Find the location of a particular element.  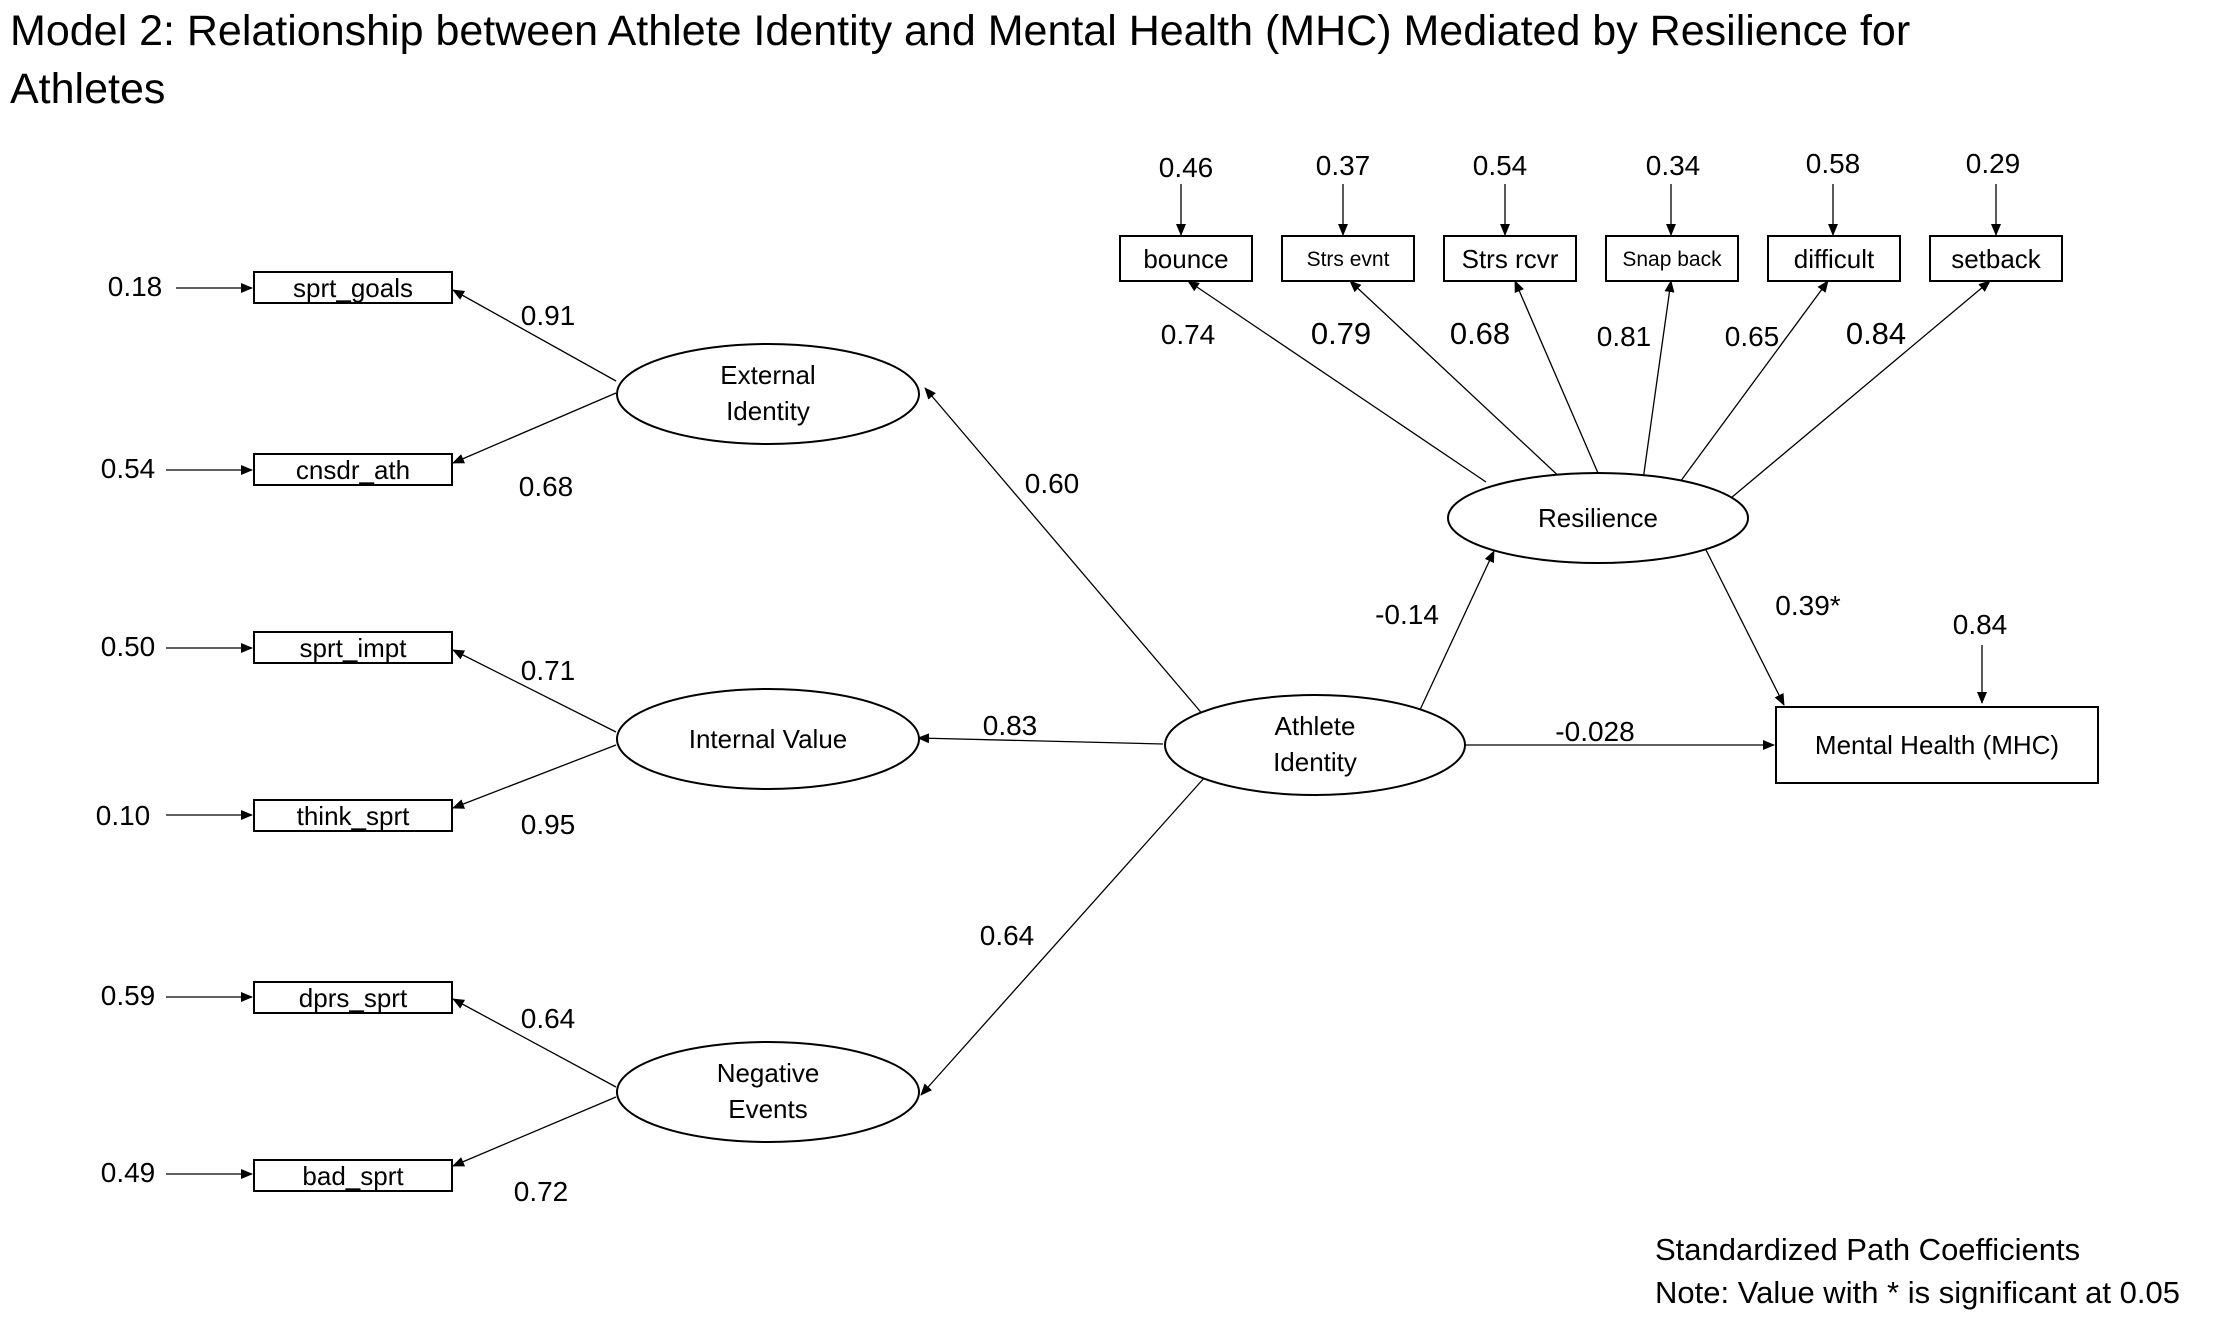

indicator-sprt-impt: sprt_impt is located at coordinates (353, 647).